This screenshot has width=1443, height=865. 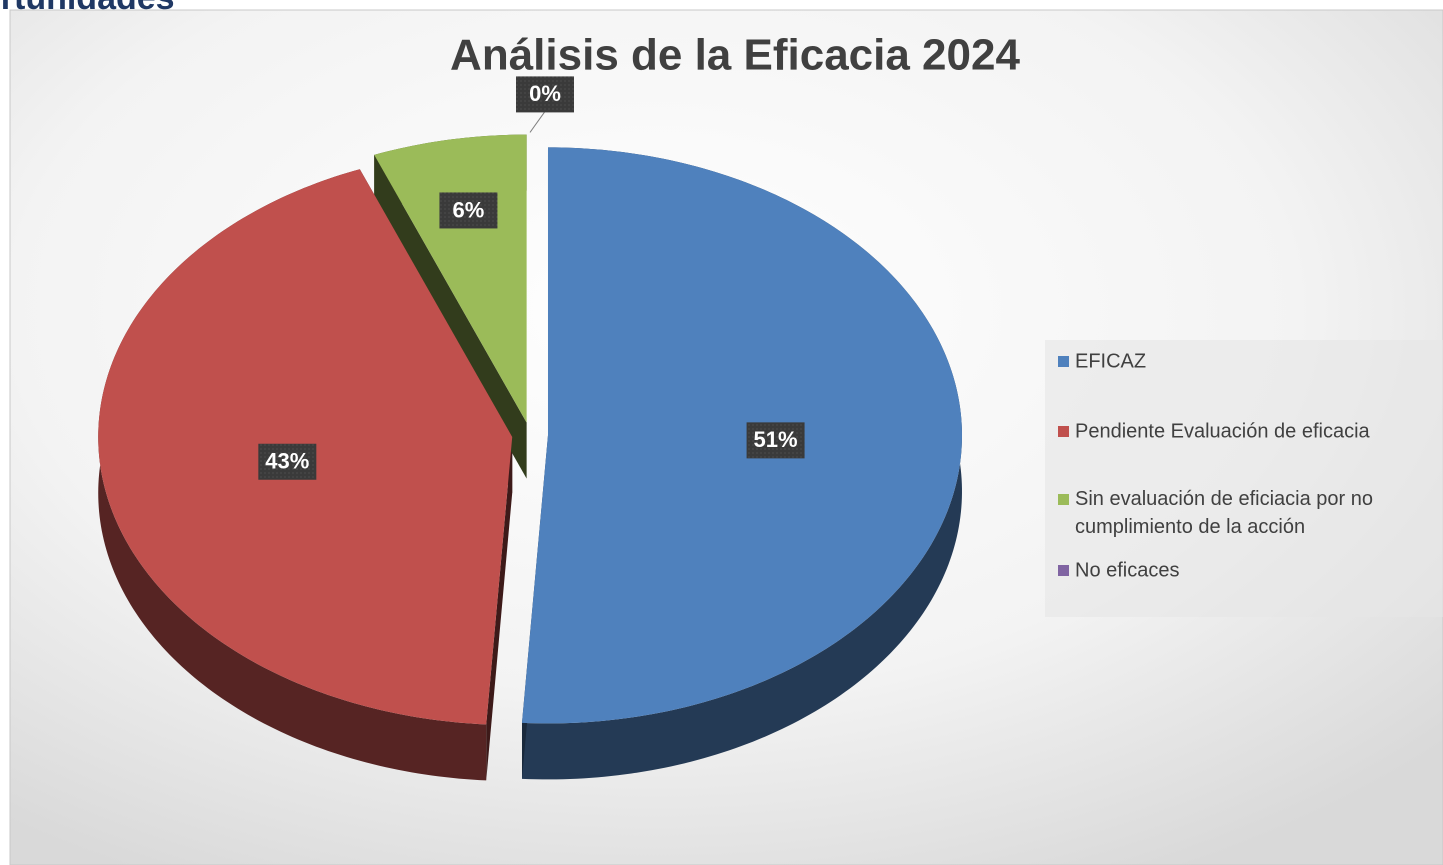 What do you see at coordinates (499, 608) in the screenshot?
I see `slice-cut` at bounding box center [499, 608].